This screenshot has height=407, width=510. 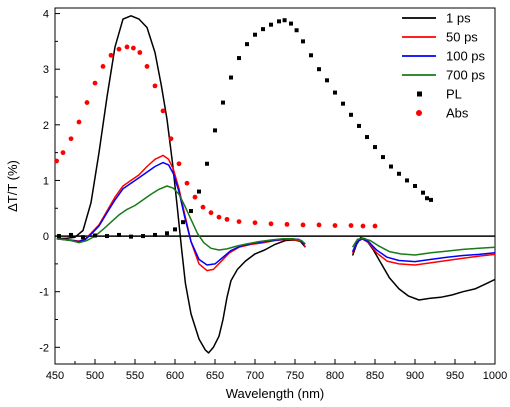 I want to click on series-line-100-ps, so click(x=181, y=213).